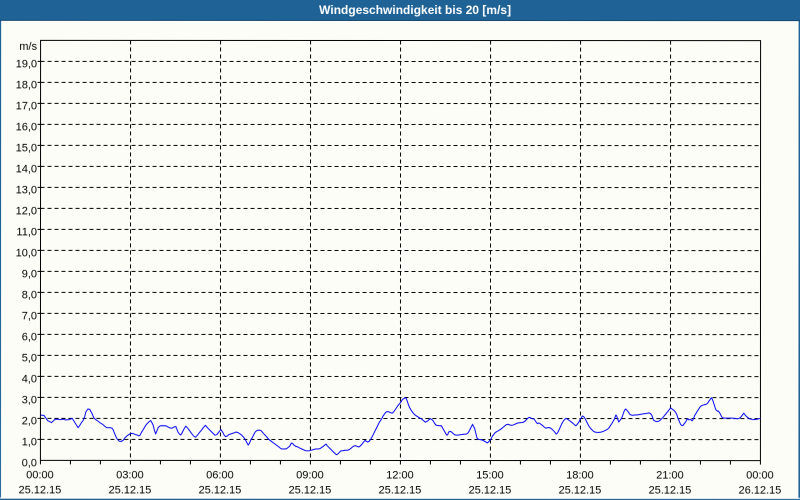 This screenshot has height=500, width=800. What do you see at coordinates (310, 475) in the screenshot?
I see `svg-text: 09:00` at bounding box center [310, 475].